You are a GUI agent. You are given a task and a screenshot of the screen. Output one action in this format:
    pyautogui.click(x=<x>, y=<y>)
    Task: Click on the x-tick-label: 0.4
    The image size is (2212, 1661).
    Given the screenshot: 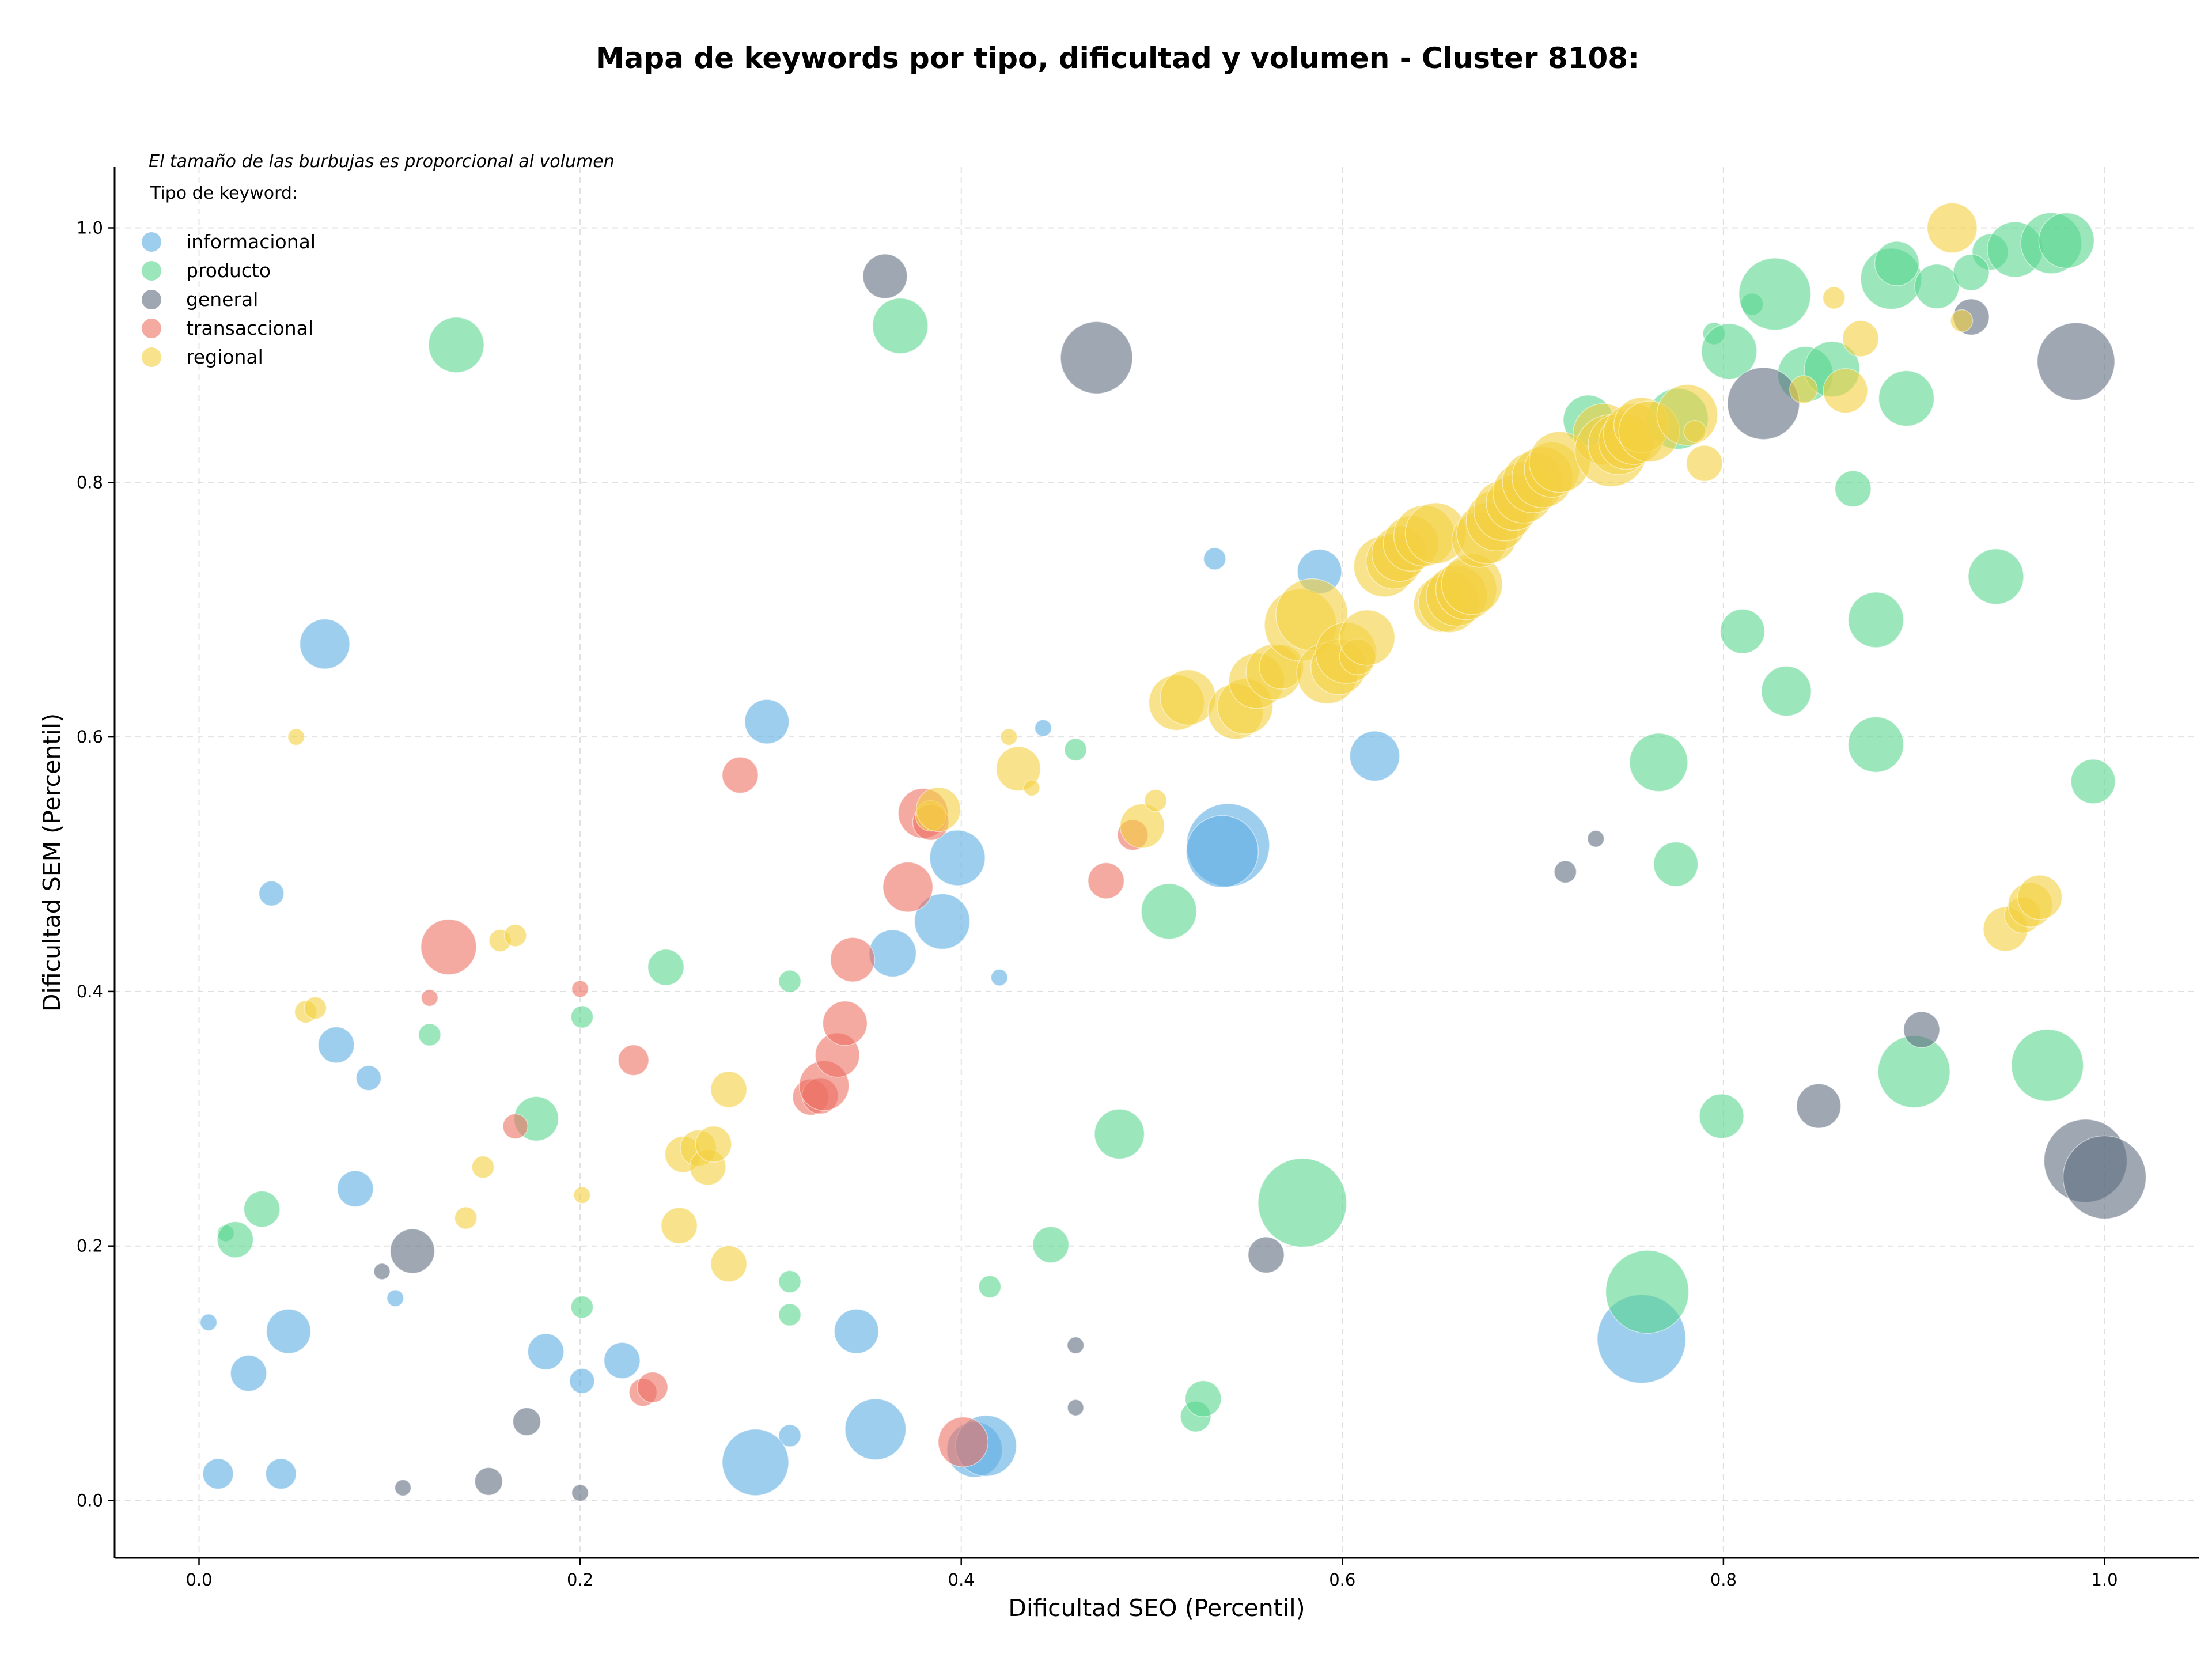 What is the action you would take?
    pyautogui.click(x=961, y=1580)
    